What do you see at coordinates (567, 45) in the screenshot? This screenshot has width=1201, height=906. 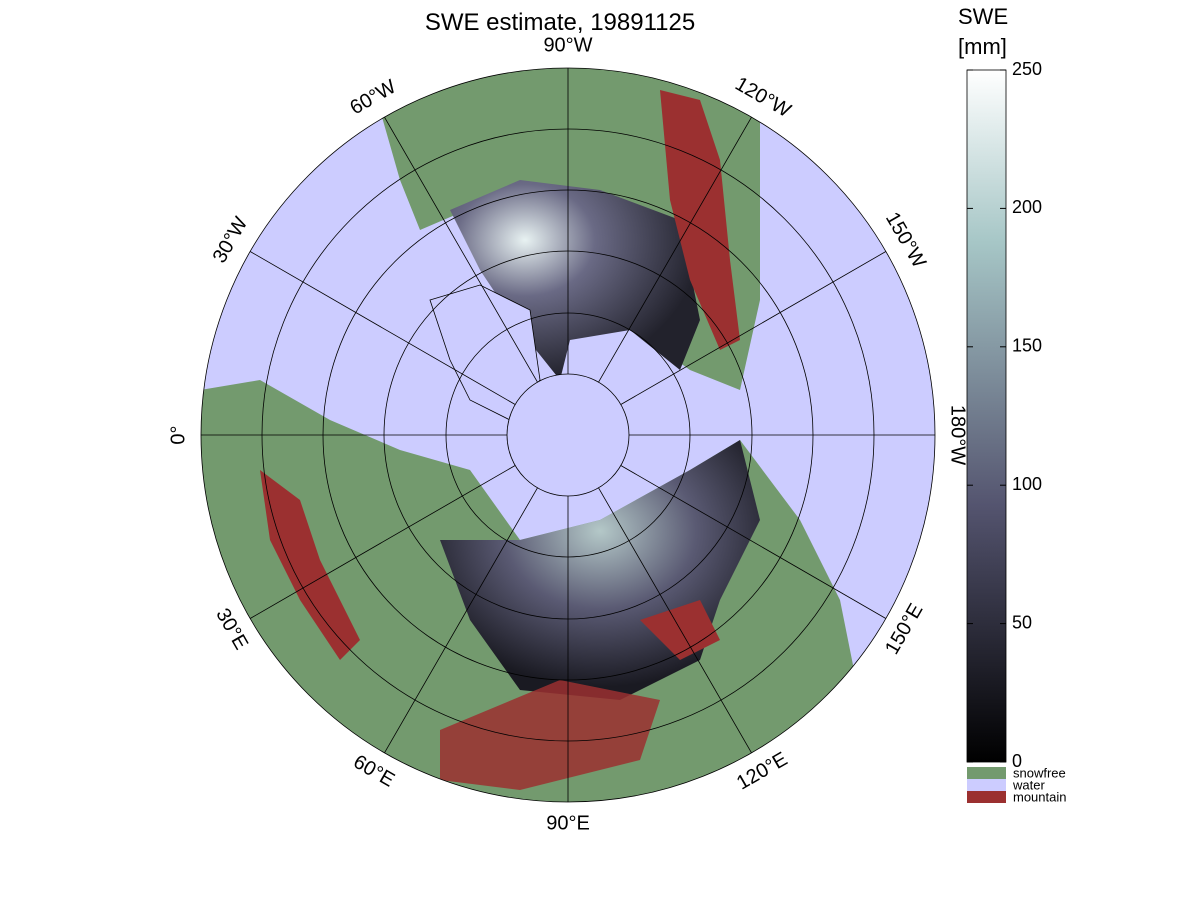 I see `longitude-label: 90°W` at bounding box center [567, 45].